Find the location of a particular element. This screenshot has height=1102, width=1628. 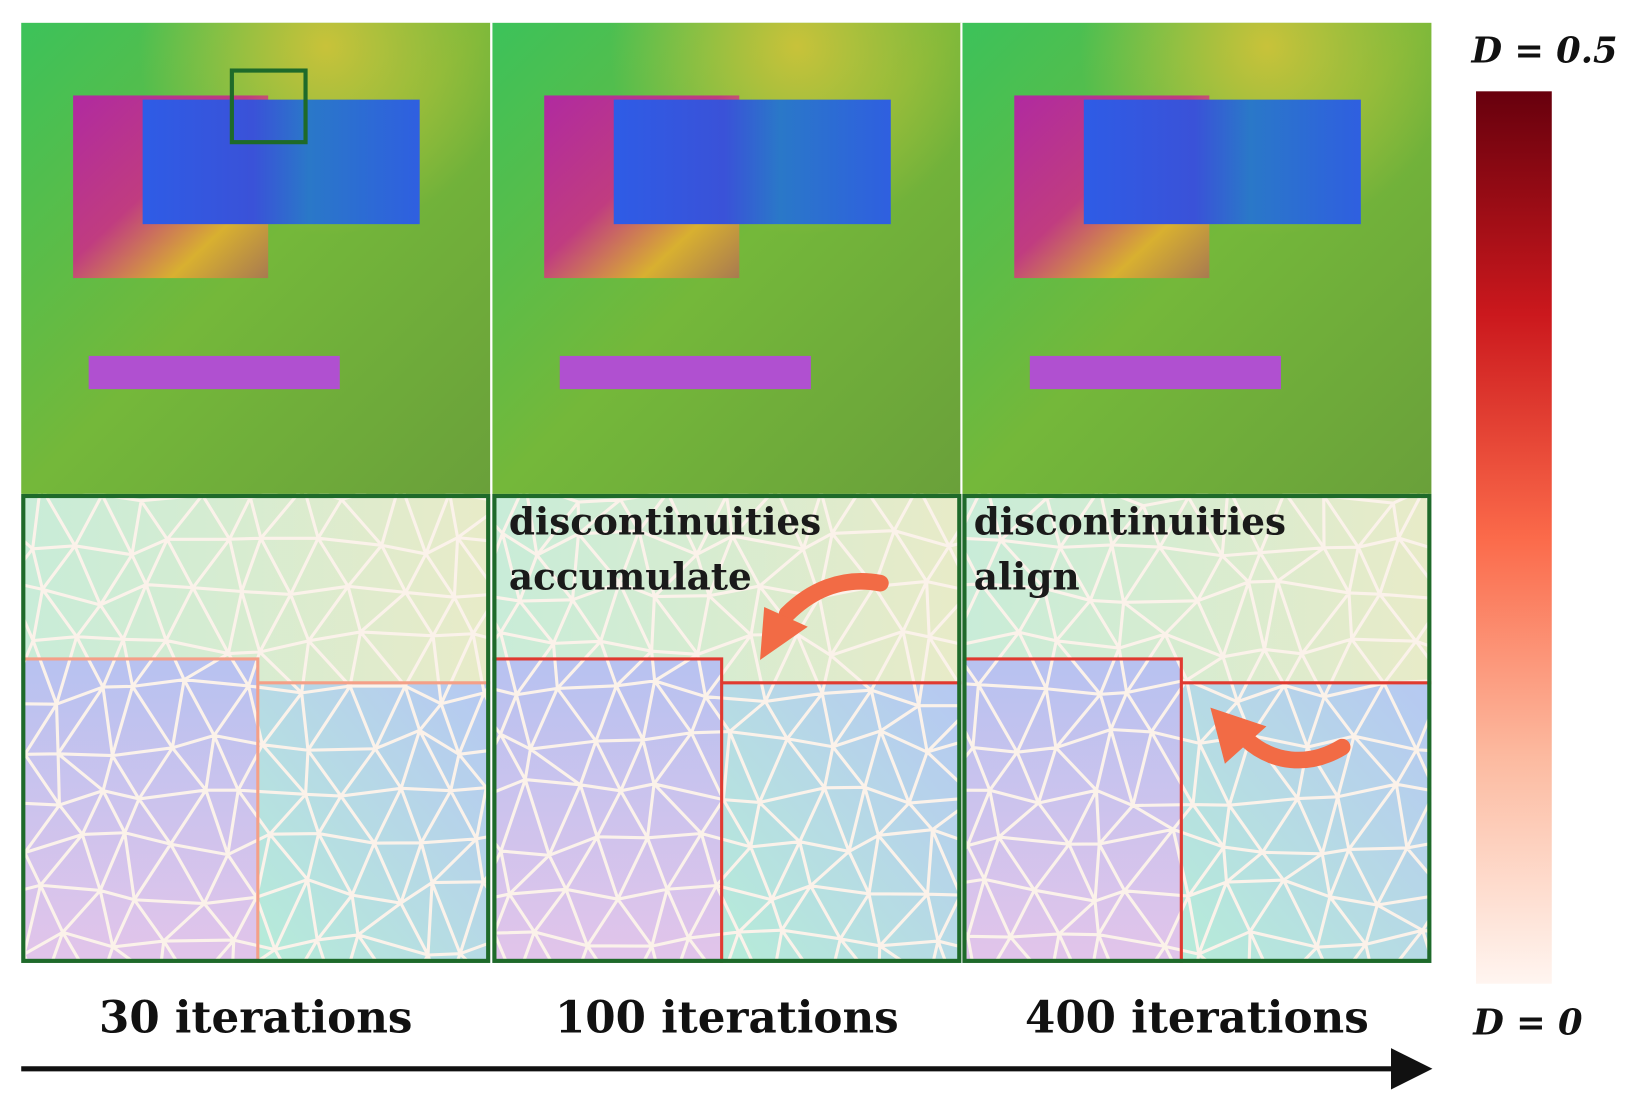

colorbar is located at coordinates (1514, 537).